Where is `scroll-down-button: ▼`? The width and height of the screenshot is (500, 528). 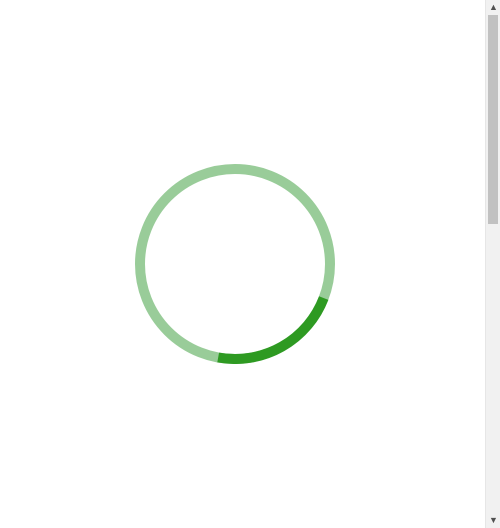 scroll-down-button: ▼ is located at coordinates (493, 520).